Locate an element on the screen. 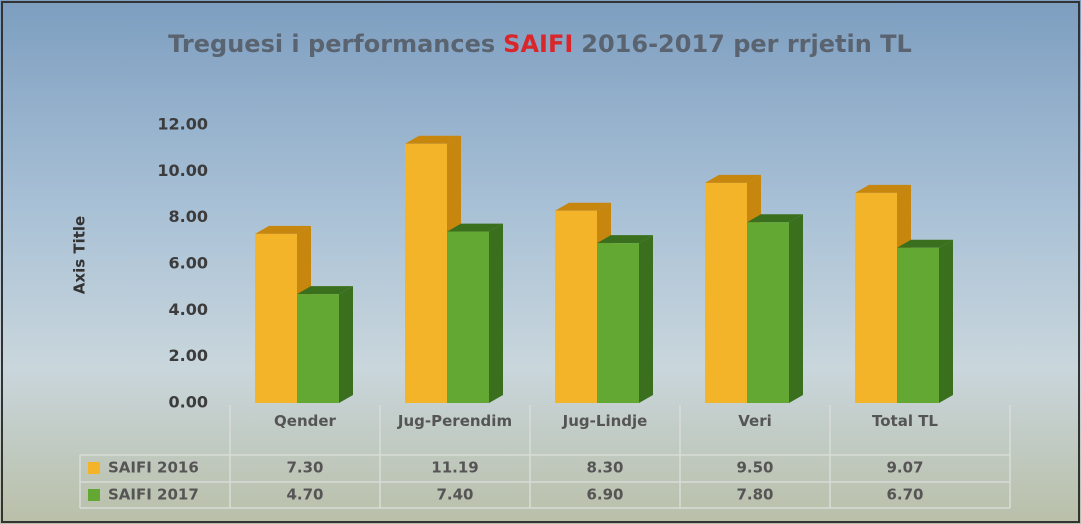  y-tick-label: 10.00 is located at coordinates (182, 170).